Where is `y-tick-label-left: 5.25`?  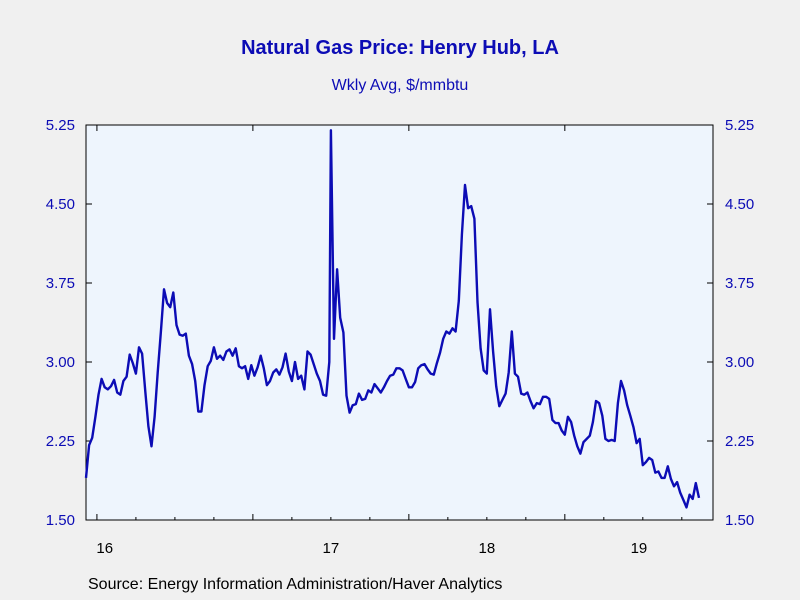 y-tick-label-left: 5.25 is located at coordinates (60, 125).